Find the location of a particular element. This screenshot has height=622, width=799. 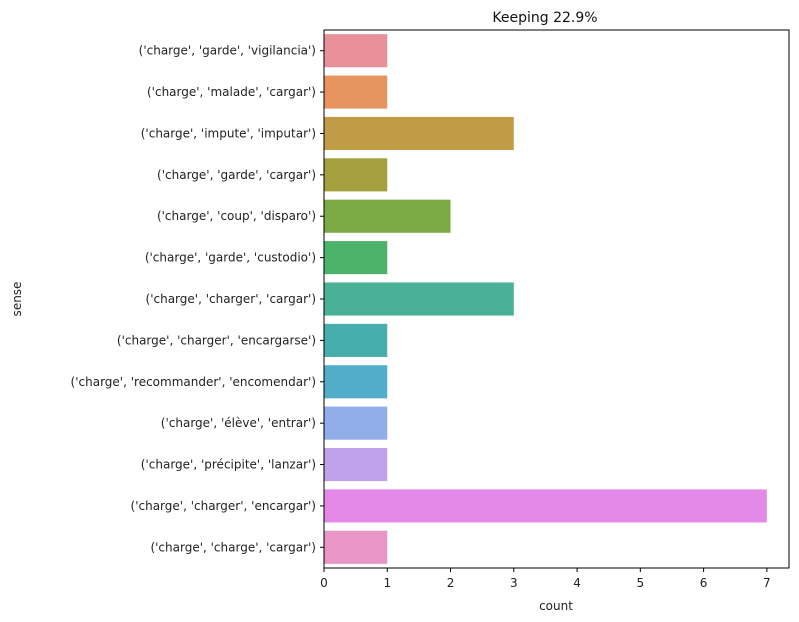

x-tick-label: 1 is located at coordinates (387, 583).